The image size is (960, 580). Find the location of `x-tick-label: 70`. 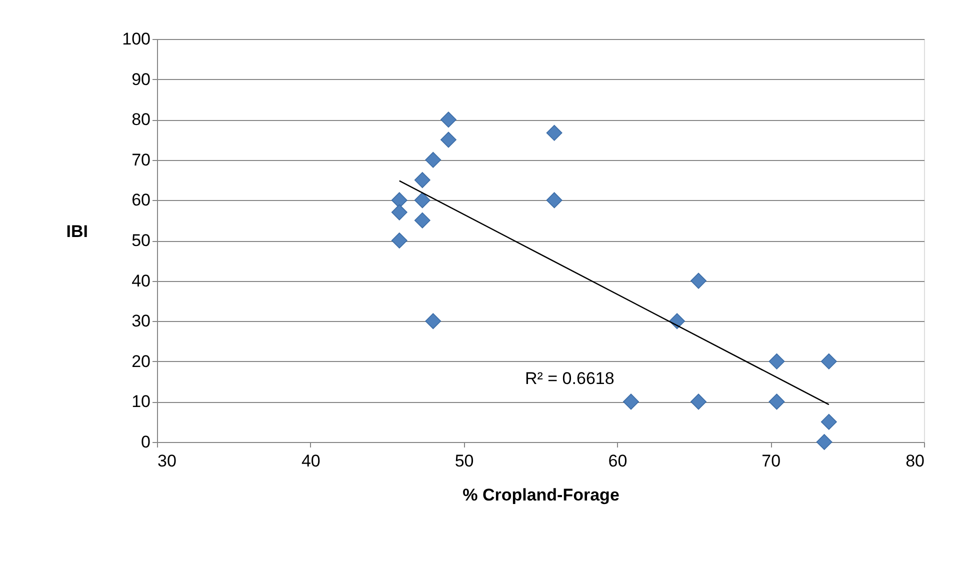

x-tick-label: 70 is located at coordinates (771, 461).